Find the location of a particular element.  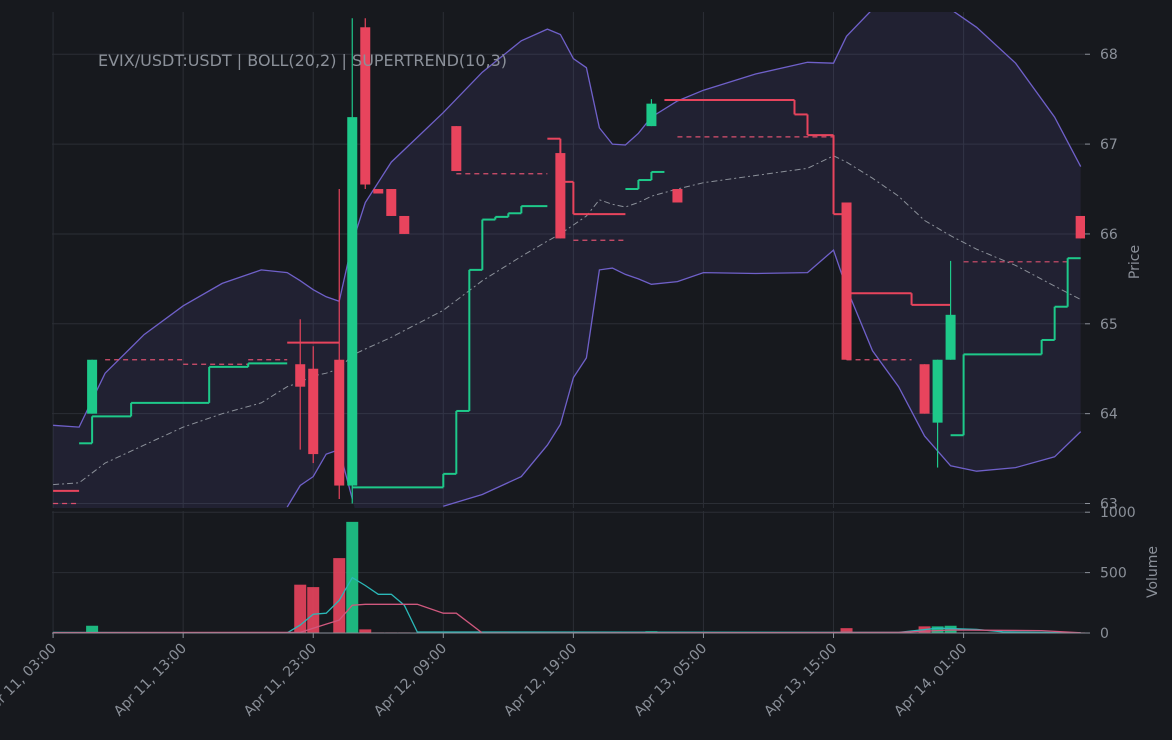

x-tick-label: Apr 11, 13:00 is located at coordinates (150, 680).